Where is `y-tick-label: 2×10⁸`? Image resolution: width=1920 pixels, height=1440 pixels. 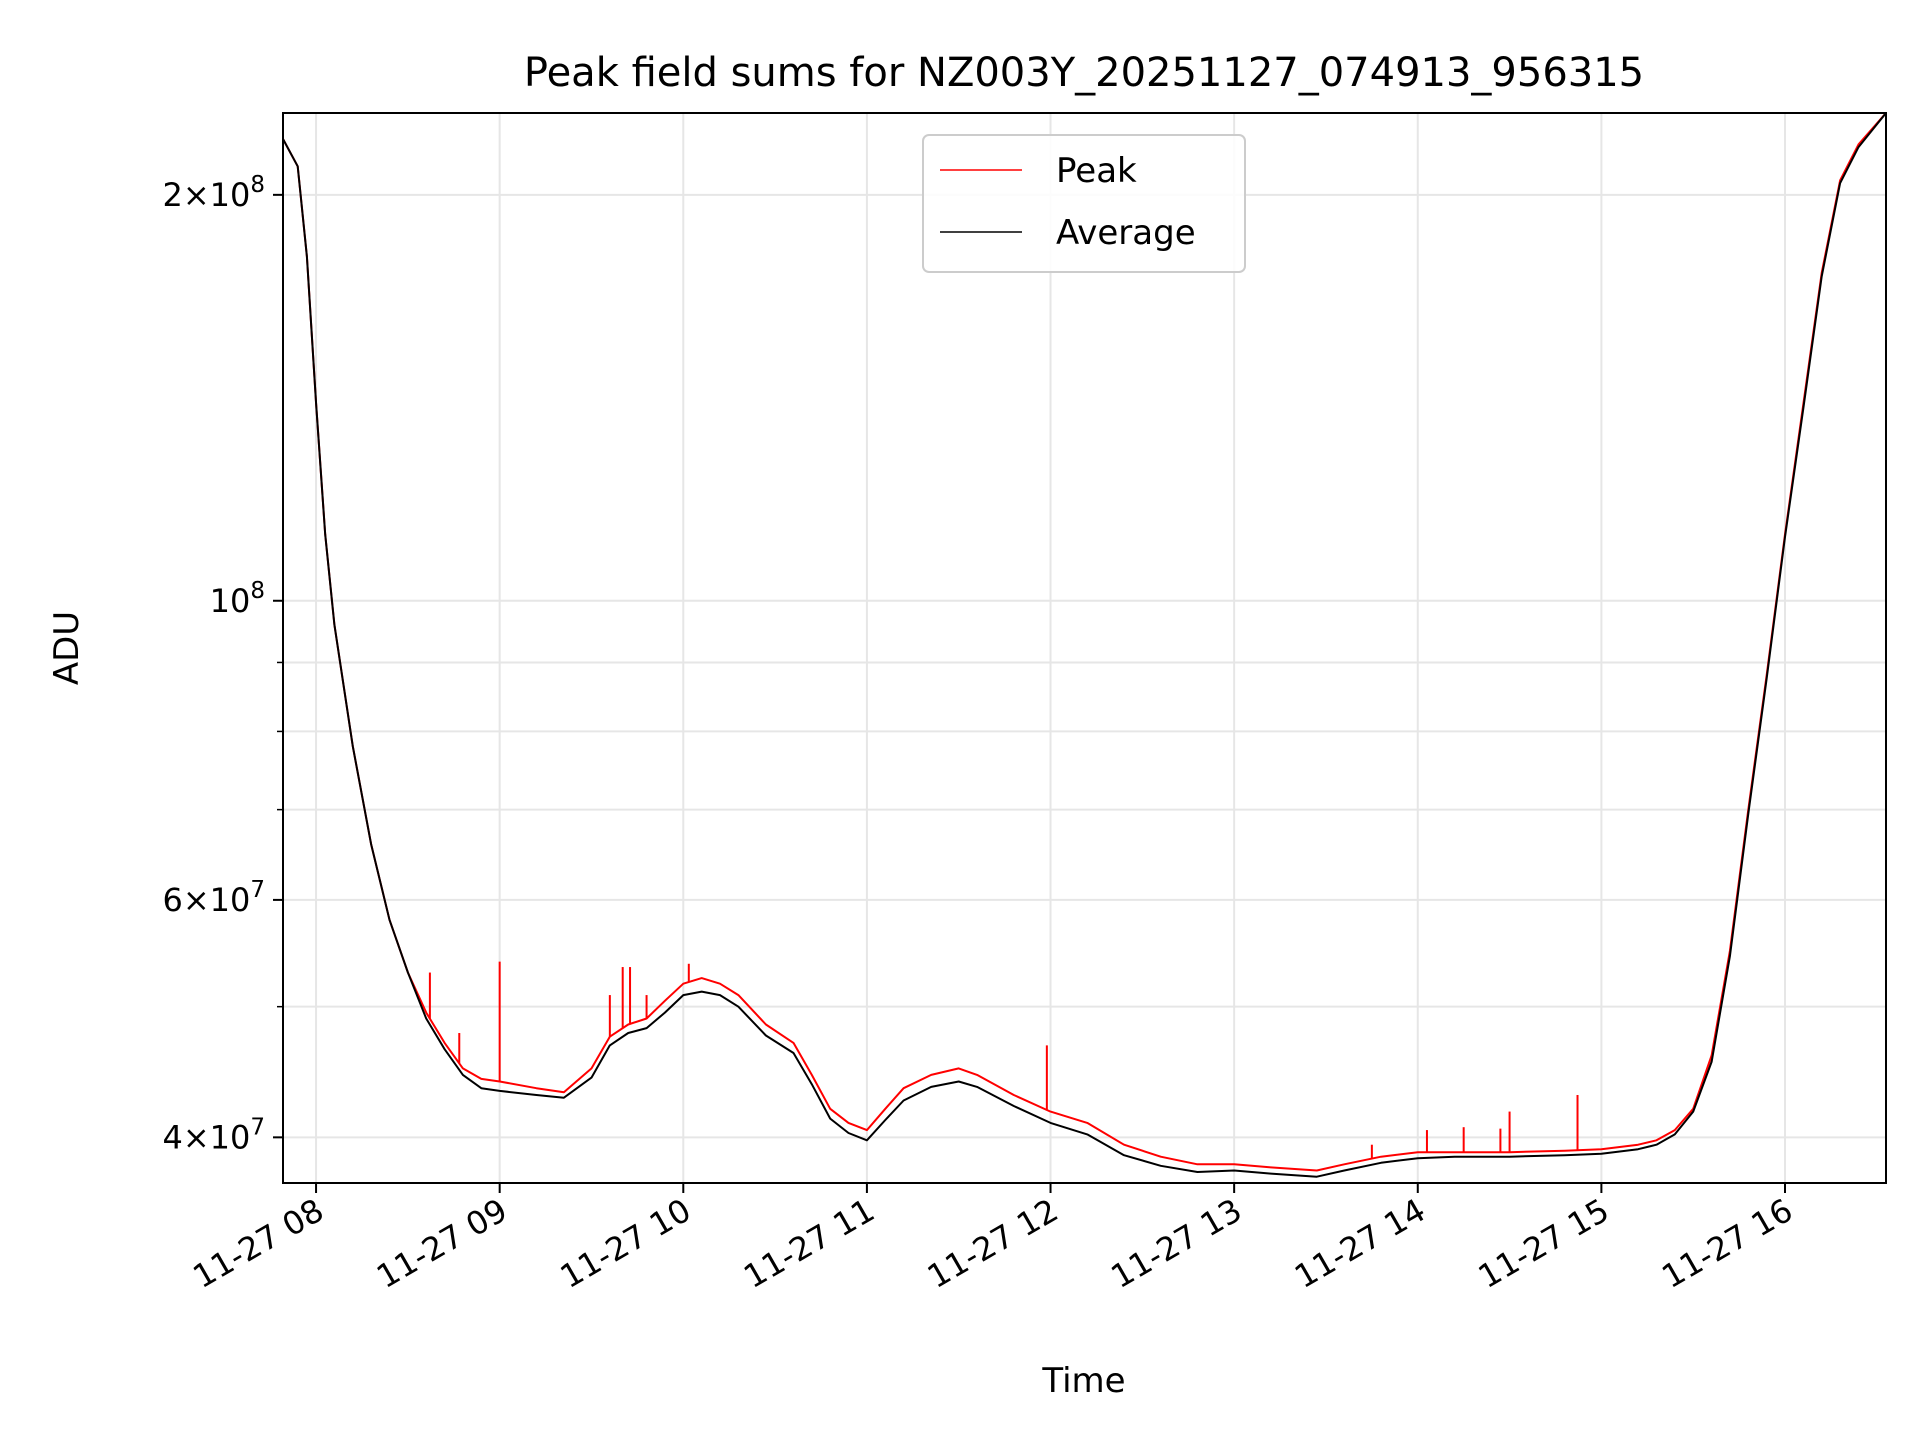
y-tick-label: 2×10⁸ is located at coordinates (213, 193).